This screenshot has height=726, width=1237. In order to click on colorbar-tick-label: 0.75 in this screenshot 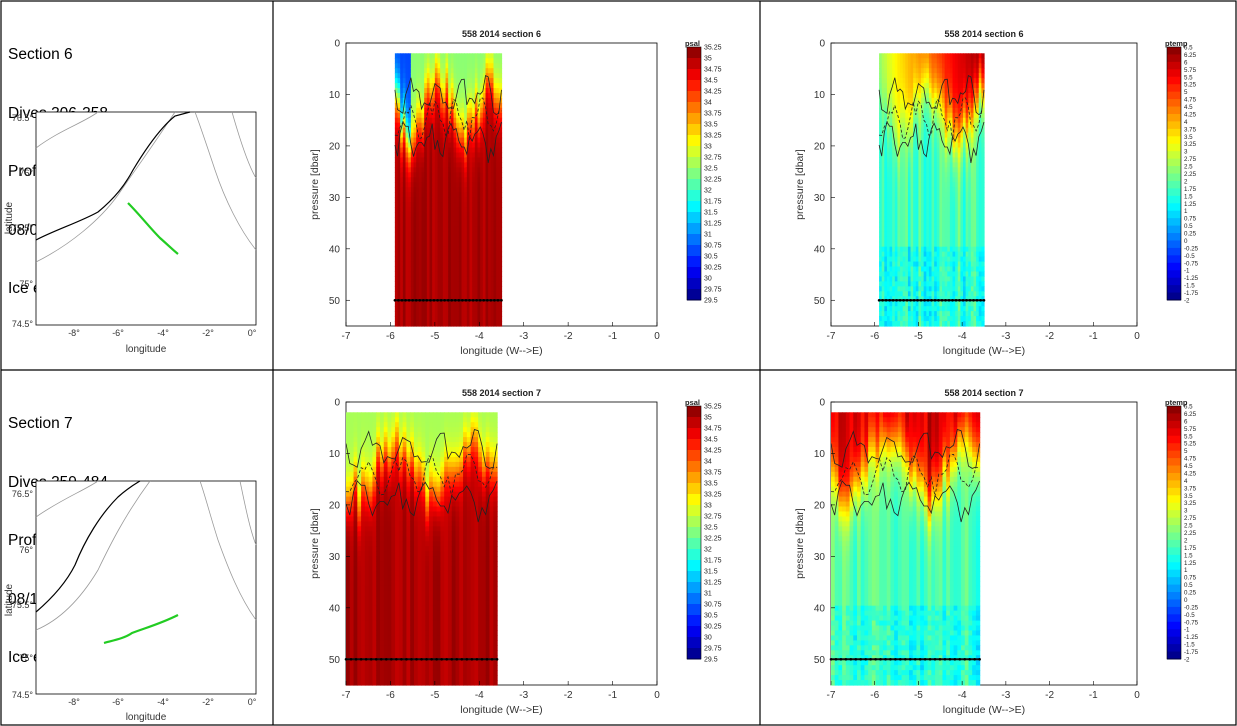, I will do `click(1190, 219)`.